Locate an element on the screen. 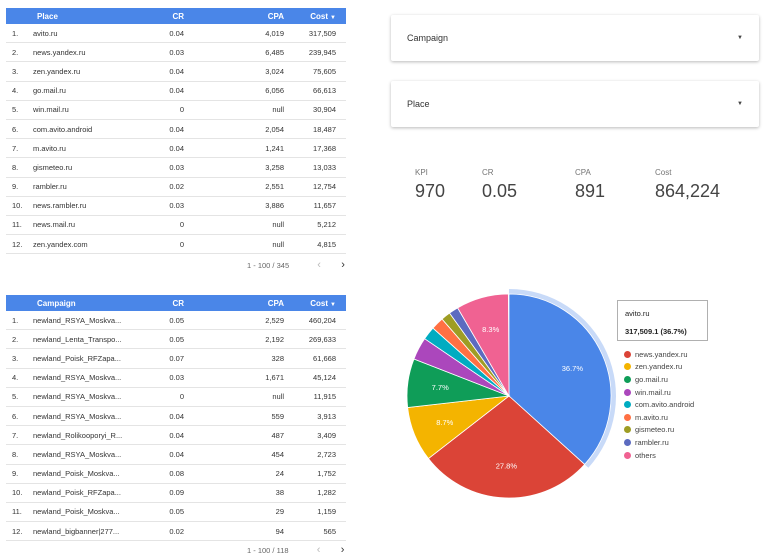 Image resolution: width=765 pixels, height=560 pixels. table-row: 10. news.rambler.ru 0.03 3,886 11,657 is located at coordinates (176, 206).